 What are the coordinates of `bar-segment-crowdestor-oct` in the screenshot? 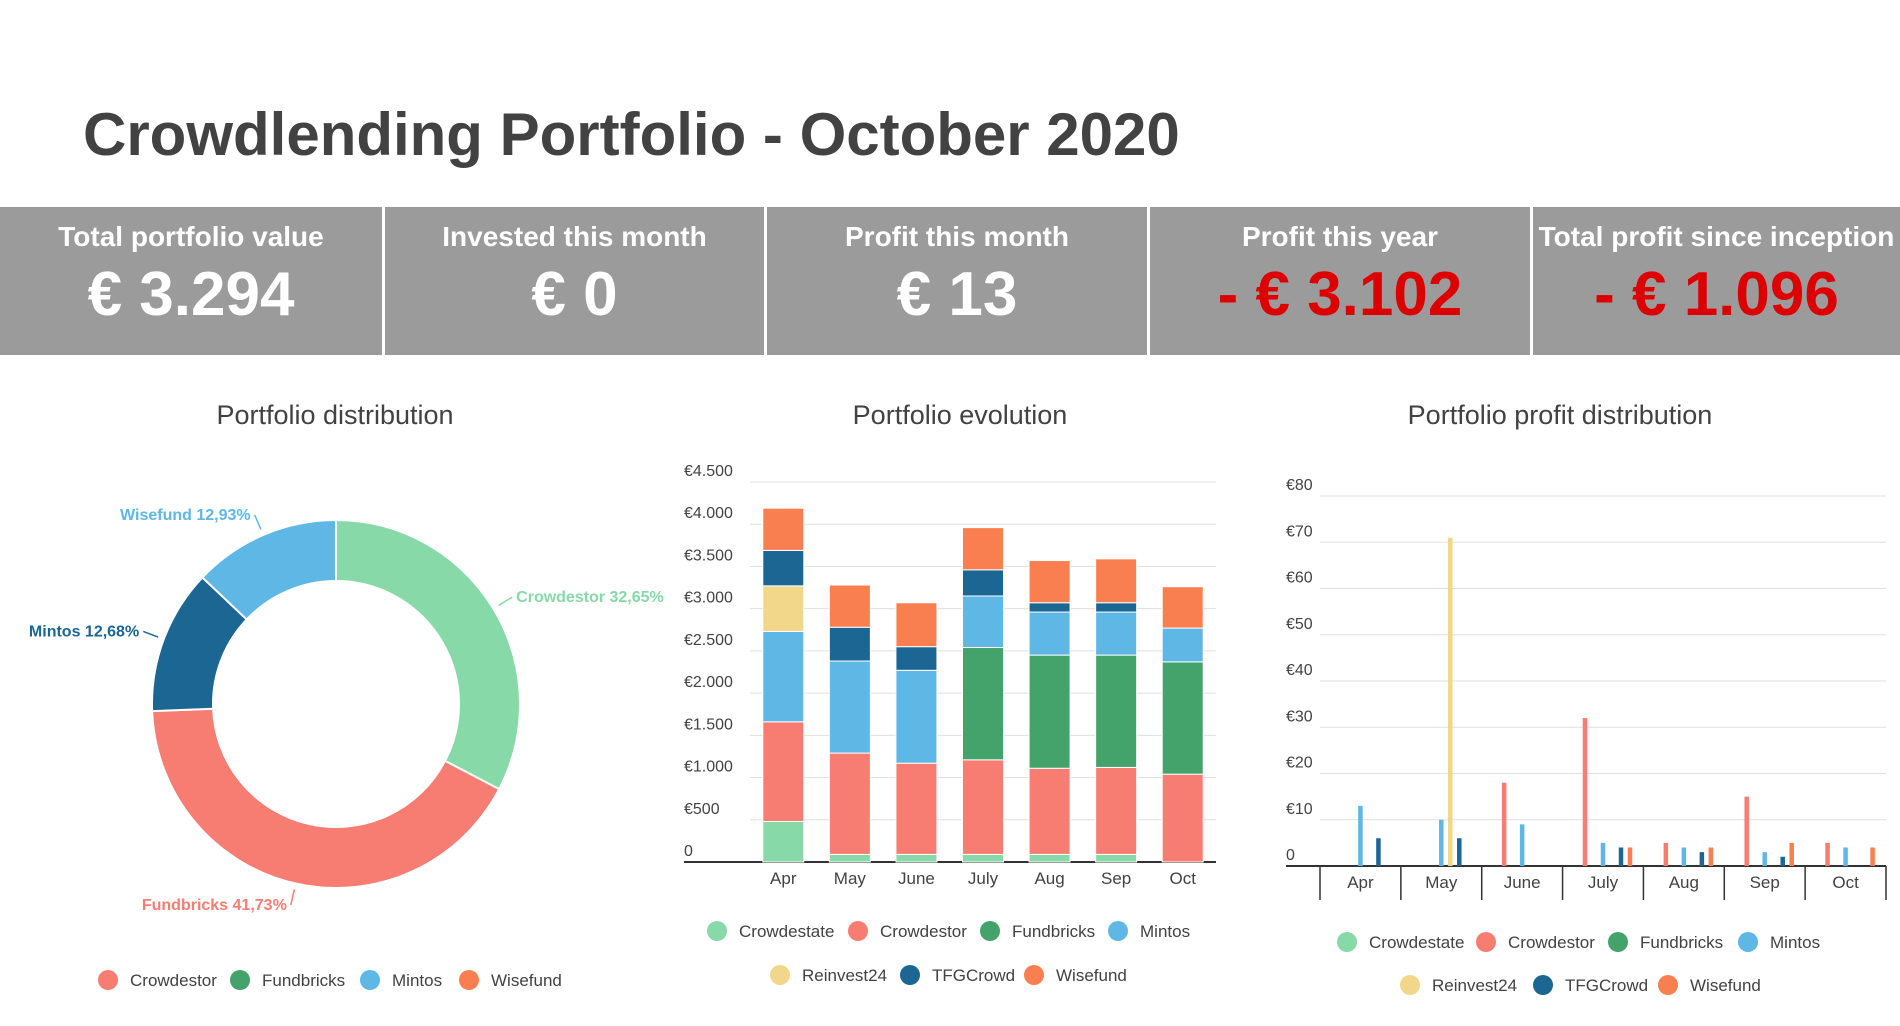 It's located at (1182, 818).